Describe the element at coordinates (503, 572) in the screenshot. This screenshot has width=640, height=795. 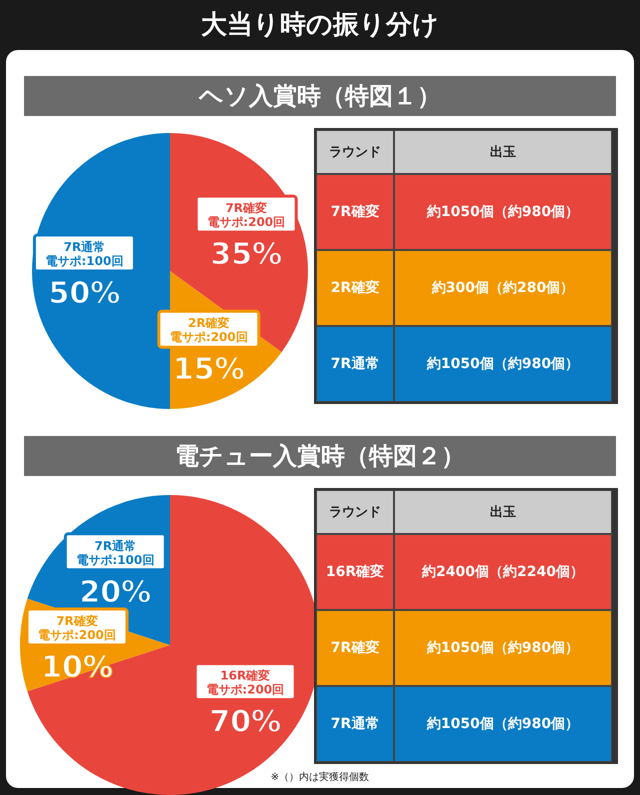
I see `text: 約2400個（約2240個）` at that location.